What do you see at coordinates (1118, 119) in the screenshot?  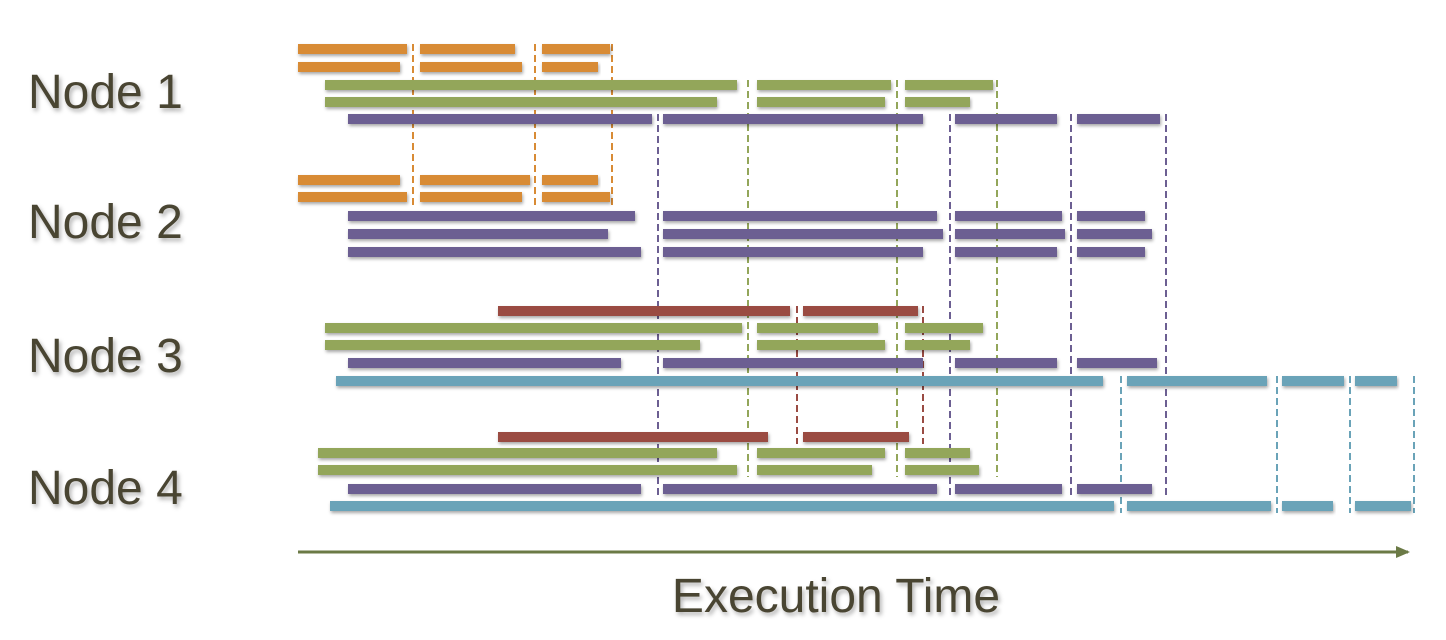 I see `task-bar-purple-r4-s3` at bounding box center [1118, 119].